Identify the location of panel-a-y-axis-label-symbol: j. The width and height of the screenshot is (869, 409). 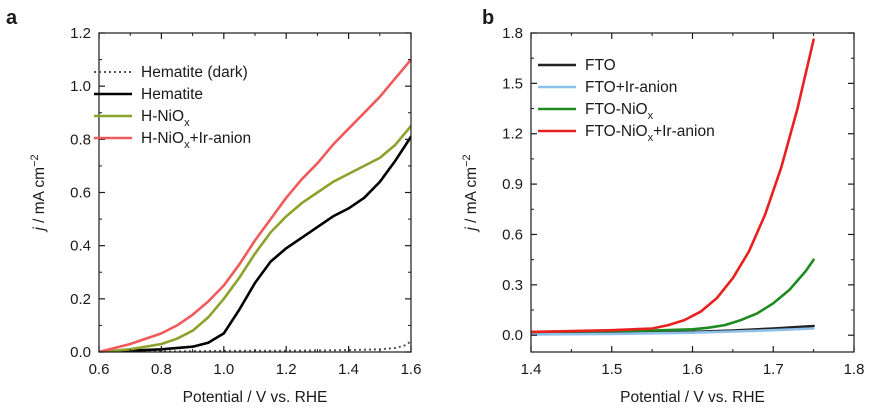
(39, 230).